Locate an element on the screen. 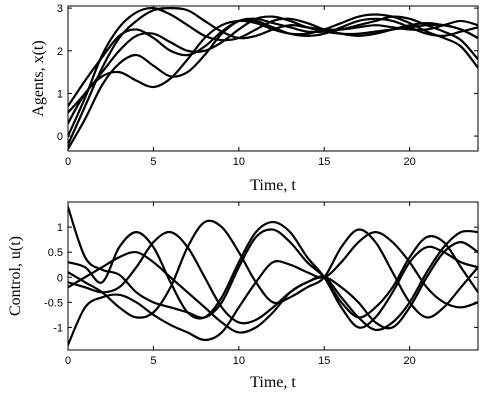 This screenshot has height=394, width=482. y-tick-label: 0.5 is located at coordinates (55, 253).